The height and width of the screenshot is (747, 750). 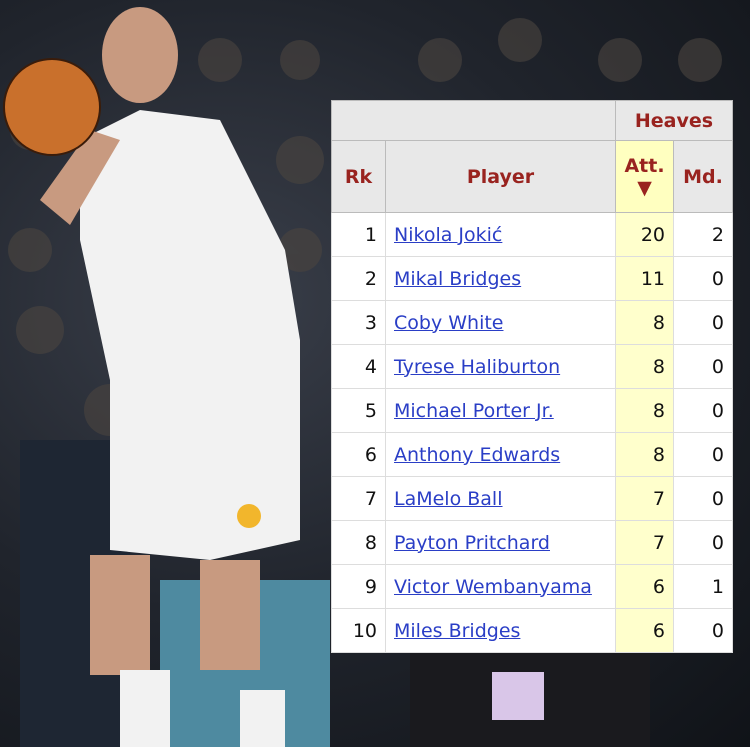 I want to click on player-link: Mikal Bridges, so click(x=458, y=278).